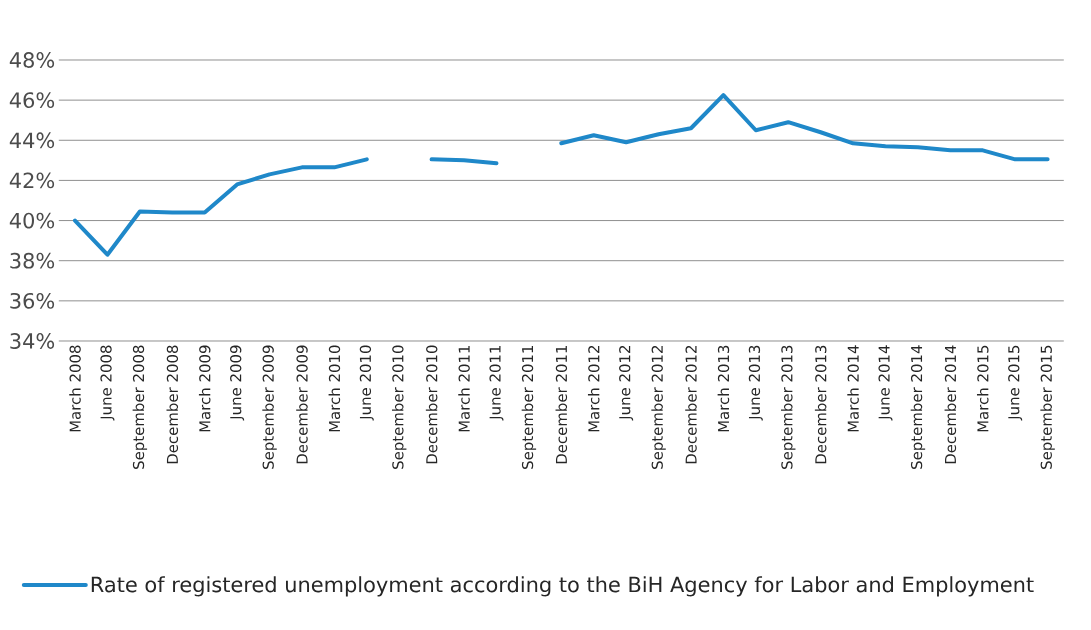 The width and height of the screenshot is (1091, 630). Describe the element at coordinates (32, 100) in the screenshot. I see `y-tick-label: 46%` at that location.